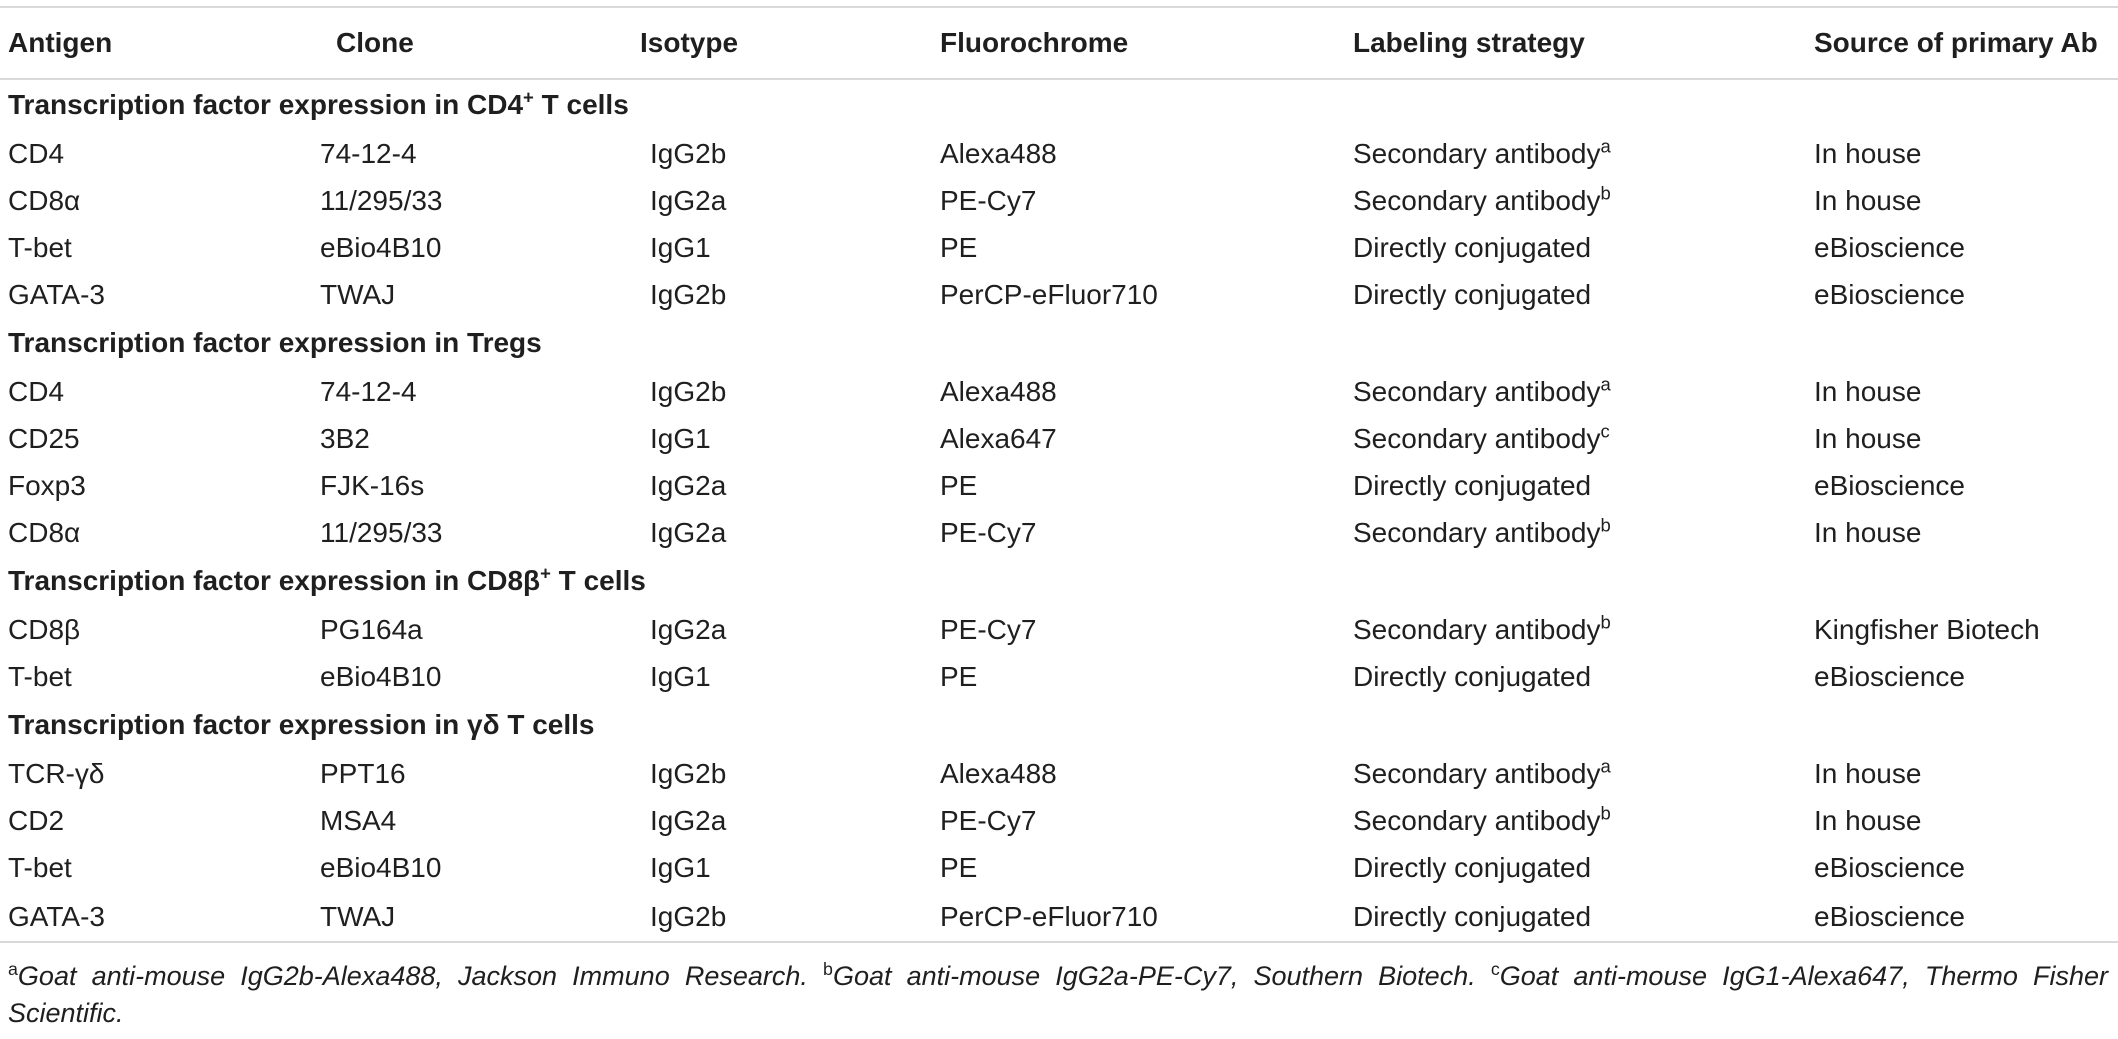  What do you see at coordinates (371, 629) in the screenshot?
I see `cell-clone: PG164a` at bounding box center [371, 629].